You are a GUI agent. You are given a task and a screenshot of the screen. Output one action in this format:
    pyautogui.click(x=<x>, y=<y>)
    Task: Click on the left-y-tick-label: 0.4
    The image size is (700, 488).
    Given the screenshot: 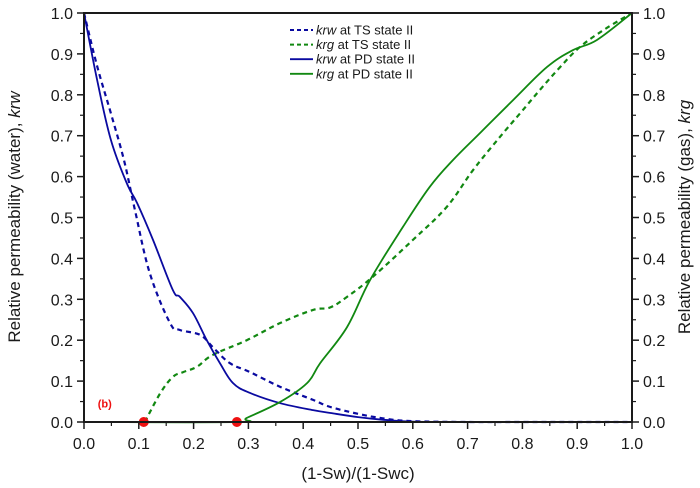 What is the action you would take?
    pyautogui.click(x=62, y=259)
    